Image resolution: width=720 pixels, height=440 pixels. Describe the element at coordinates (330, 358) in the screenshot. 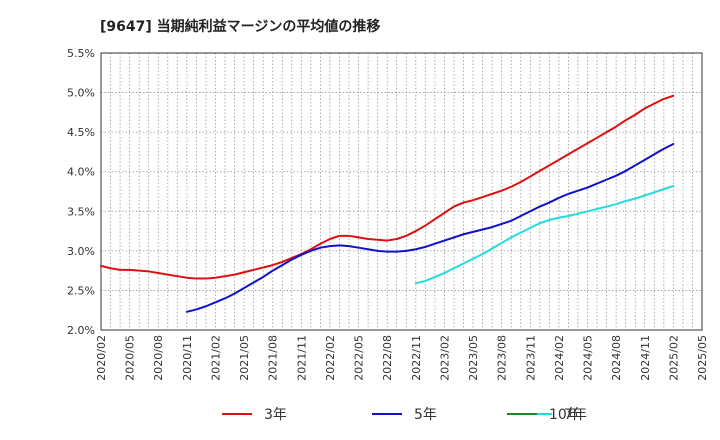

I see `x-tick-label: 2022/02` at that location.